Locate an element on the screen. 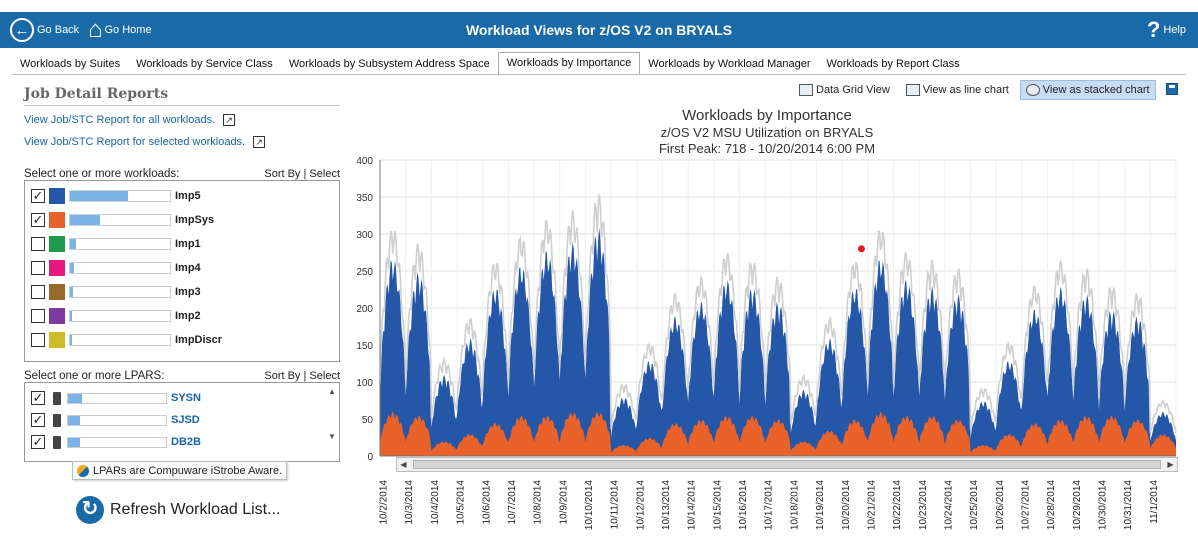  workload-row: ✓ ImpSys is located at coordinates (182, 220).